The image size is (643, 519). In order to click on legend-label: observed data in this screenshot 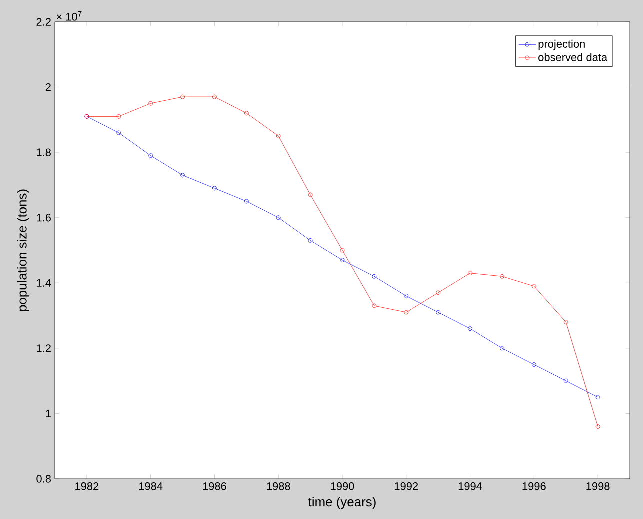, I will do `click(573, 57)`.